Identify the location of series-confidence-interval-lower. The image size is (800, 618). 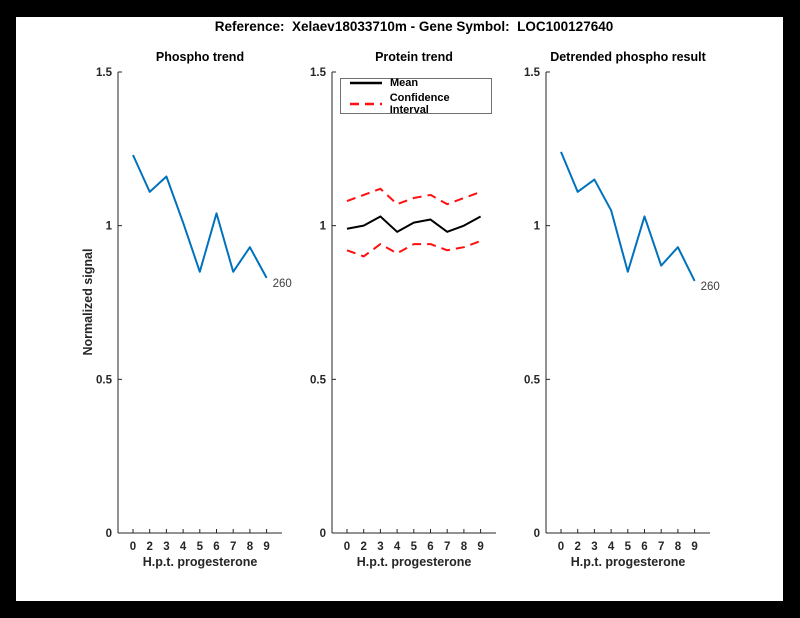
(413, 249).